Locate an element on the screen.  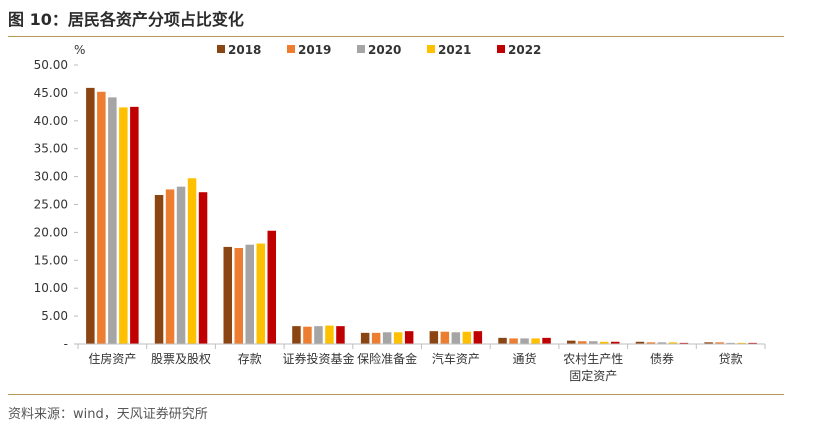
y-tick-label: 20.00 is located at coordinates (51, 232).